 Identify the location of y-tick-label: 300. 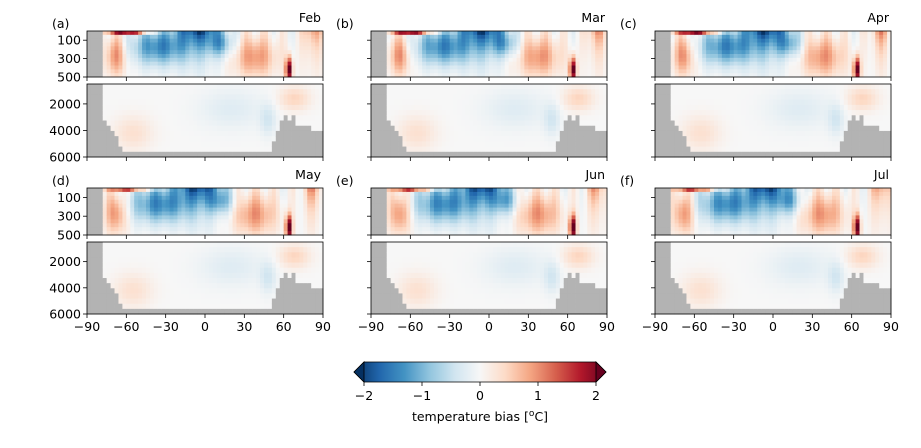
(69, 58).